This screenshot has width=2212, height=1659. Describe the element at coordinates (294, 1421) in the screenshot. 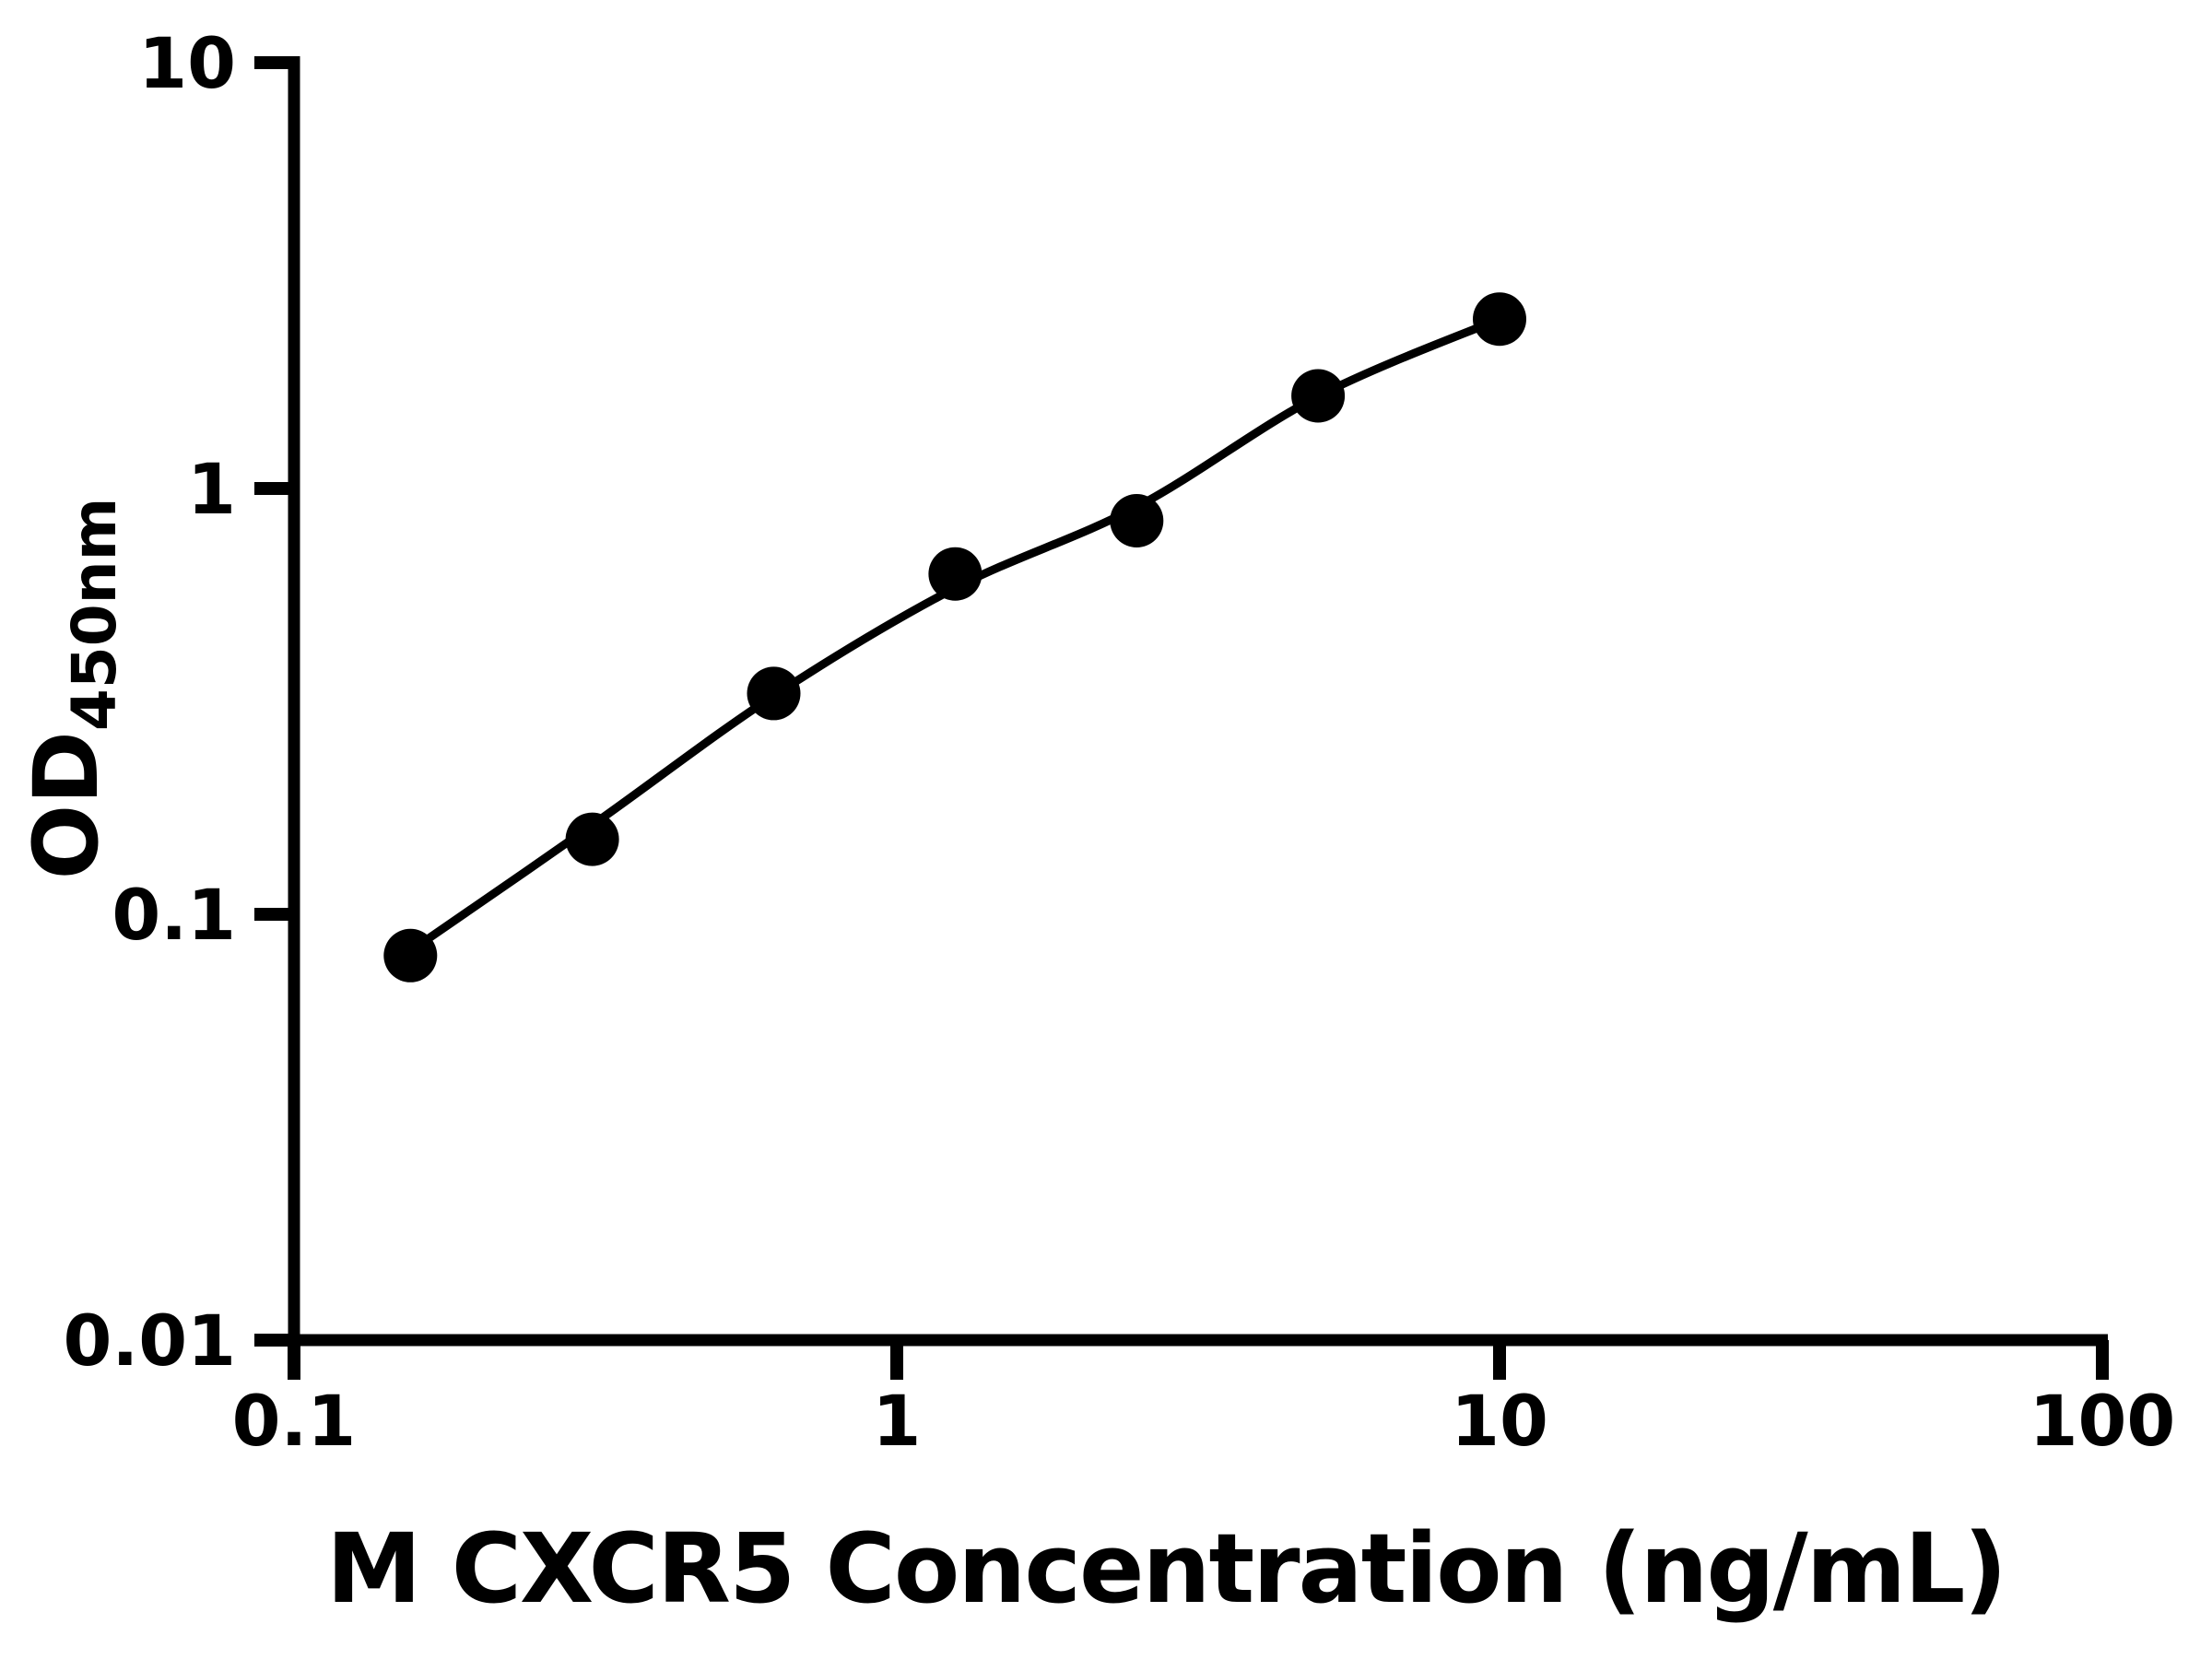

I see `x-tick-label: 0.1` at that location.